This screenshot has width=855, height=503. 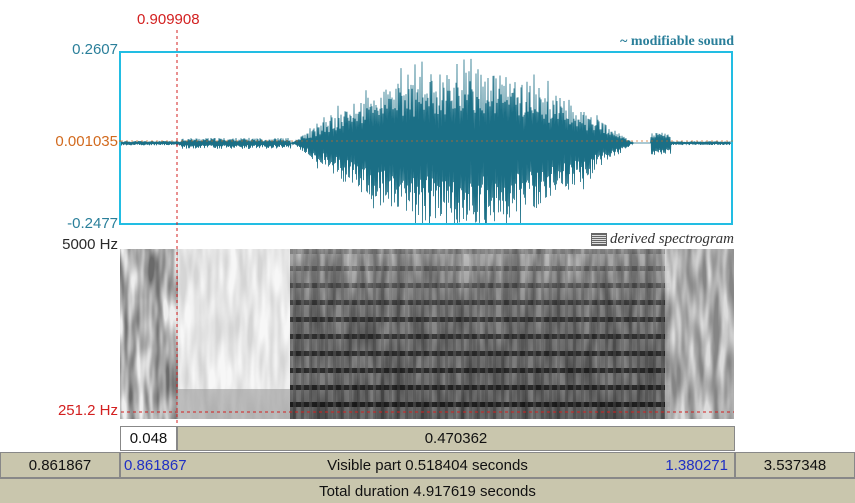 I want to click on total-duration-label: Total duration 4.917619 seconds, so click(x=427, y=491).